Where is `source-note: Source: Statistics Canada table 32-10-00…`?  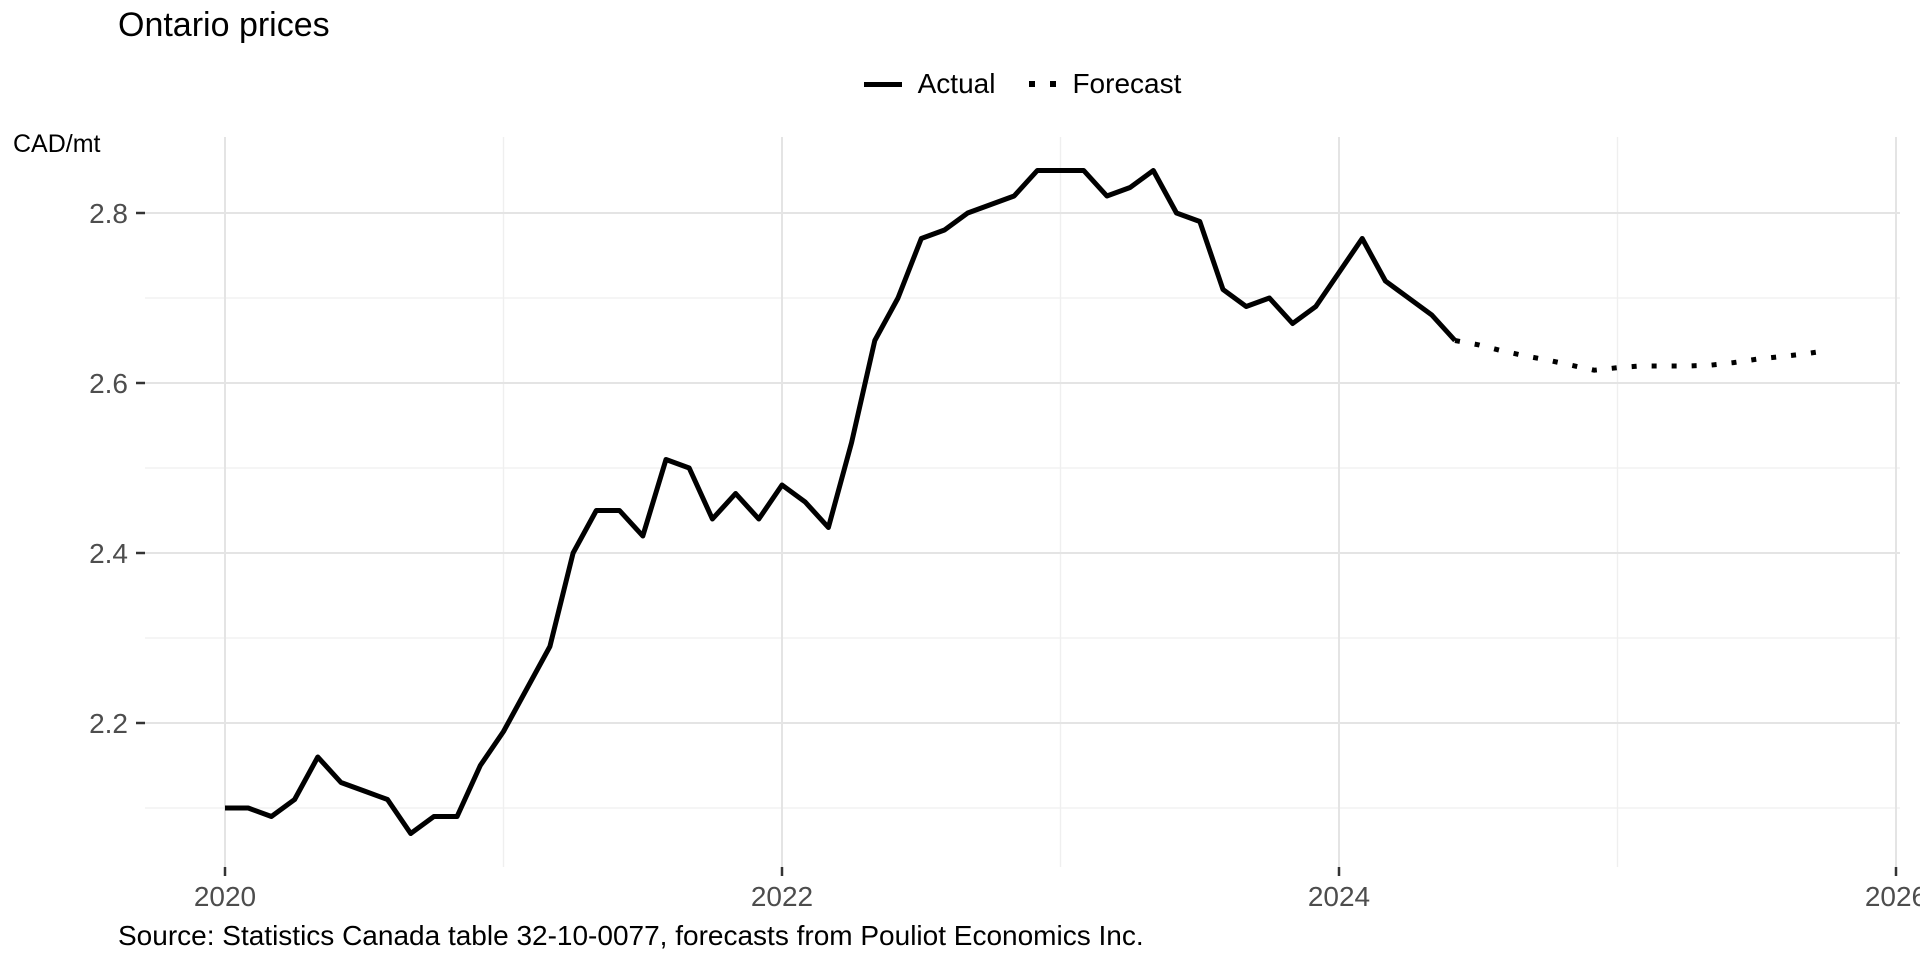 source-note: Source: Statistics Canada table 32-10-00… is located at coordinates (631, 935).